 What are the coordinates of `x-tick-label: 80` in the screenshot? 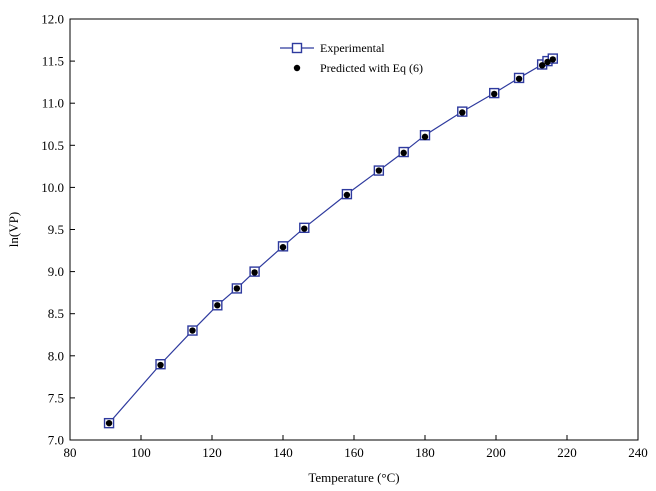 It's located at (70, 452).